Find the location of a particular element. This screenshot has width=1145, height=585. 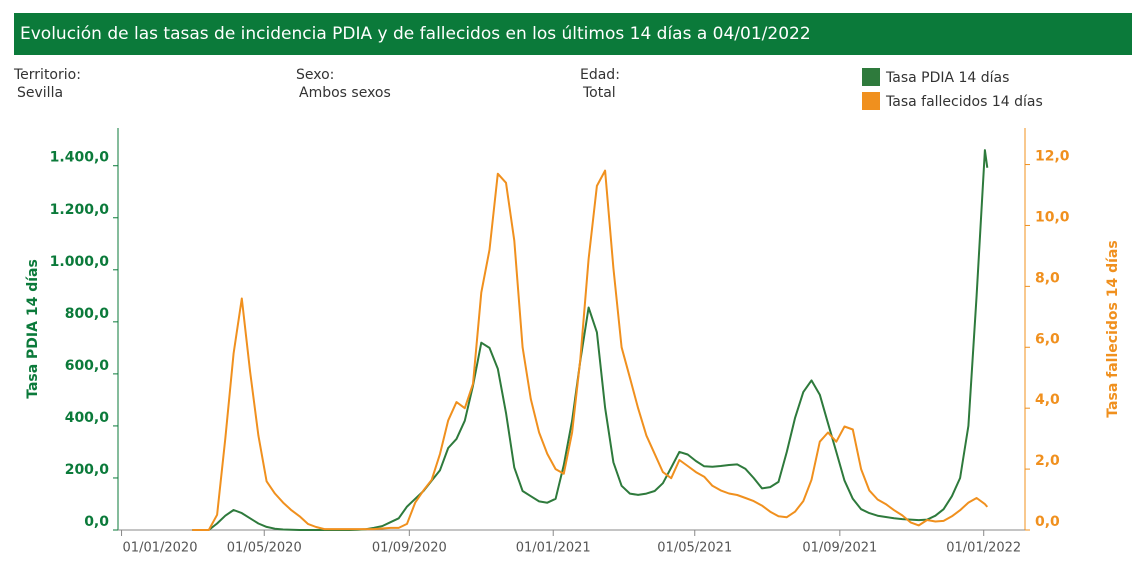

y2-tick-label: 6,0 is located at coordinates (1047, 339).